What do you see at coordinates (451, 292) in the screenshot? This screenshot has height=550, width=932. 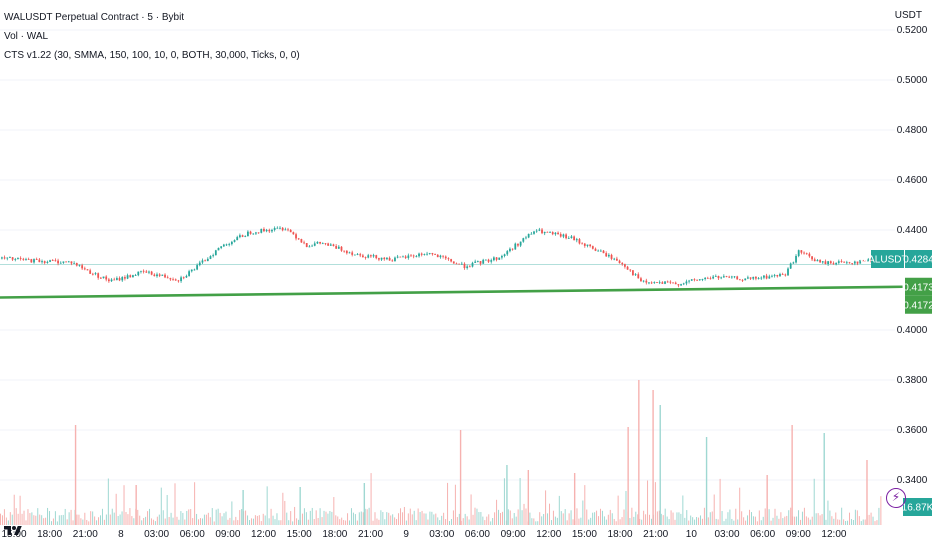 I see `trend-line-path` at bounding box center [451, 292].